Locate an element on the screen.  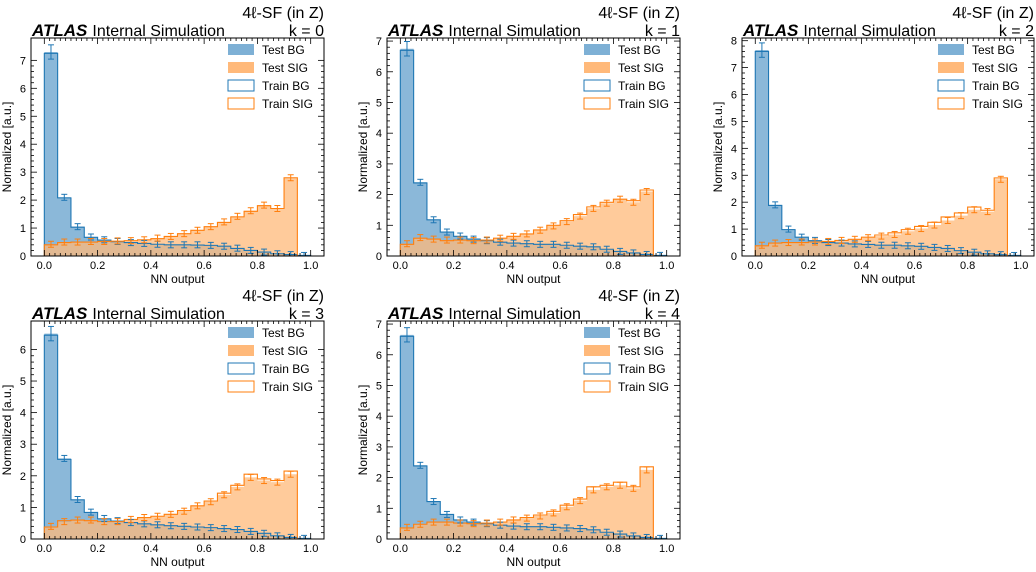
plot-area is located at coordinates (177, 150).